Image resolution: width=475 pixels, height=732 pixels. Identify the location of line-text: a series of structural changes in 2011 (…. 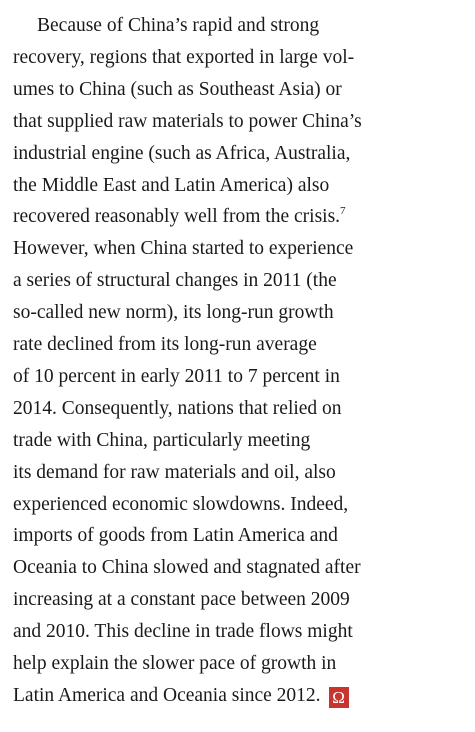
(175, 281).